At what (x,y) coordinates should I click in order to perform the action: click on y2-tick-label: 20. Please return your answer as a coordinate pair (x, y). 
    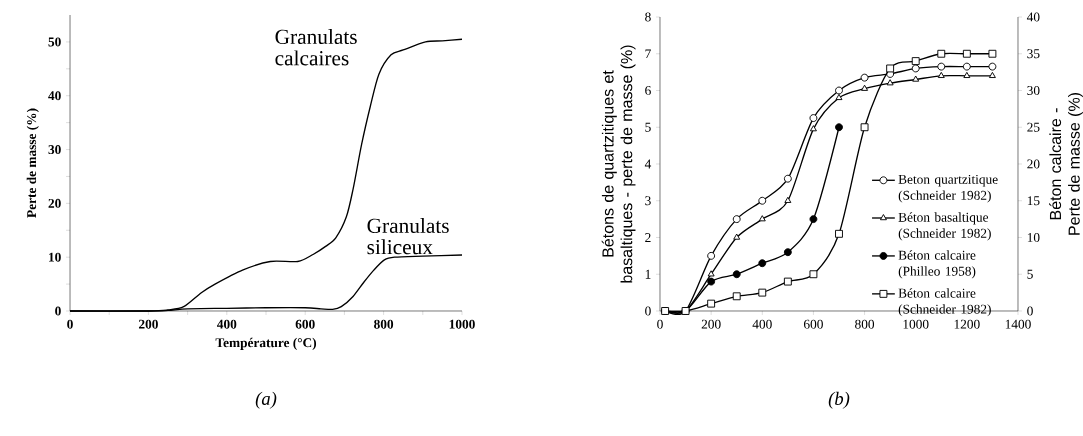
    Looking at the image, I should click on (1033, 164).